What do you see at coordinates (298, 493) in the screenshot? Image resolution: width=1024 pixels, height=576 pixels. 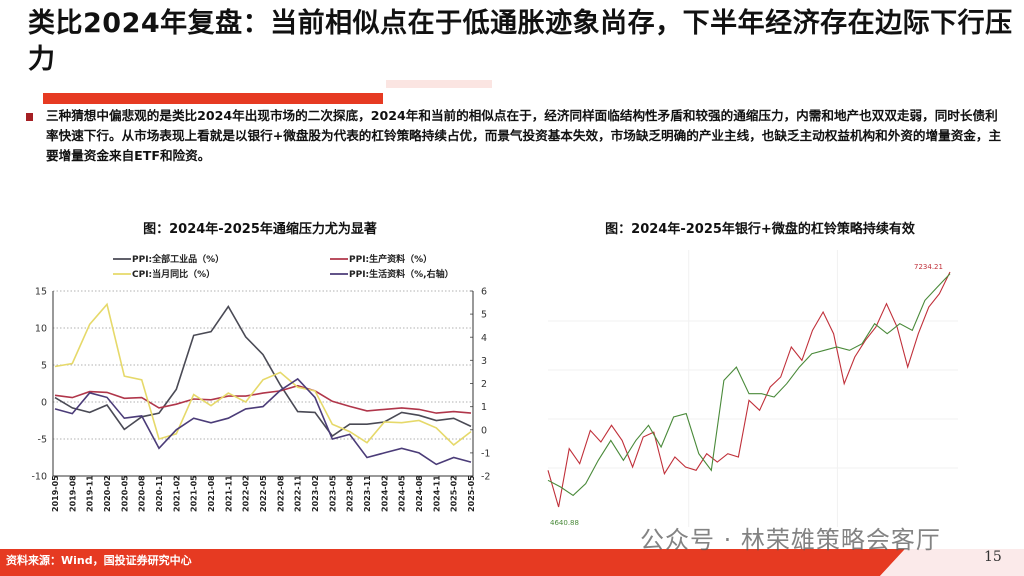 I see `x-tick-label: 2022-11` at bounding box center [298, 493].